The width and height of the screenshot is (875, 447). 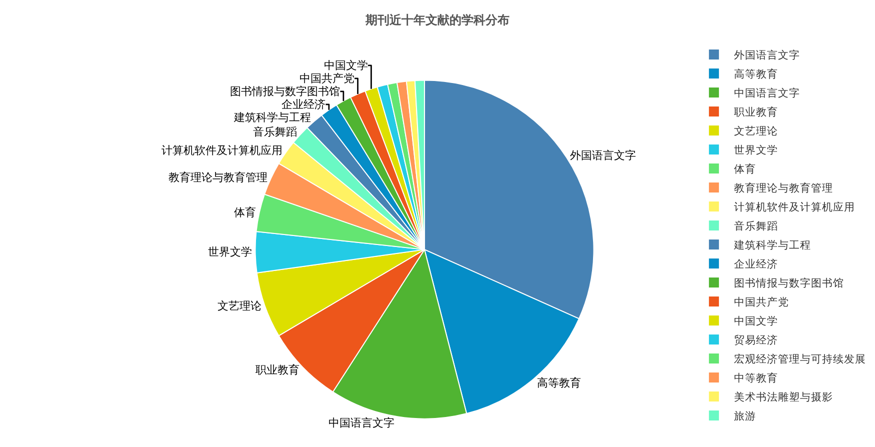 I want to click on legend-label: 音乐舞蹈, so click(x=756, y=226).